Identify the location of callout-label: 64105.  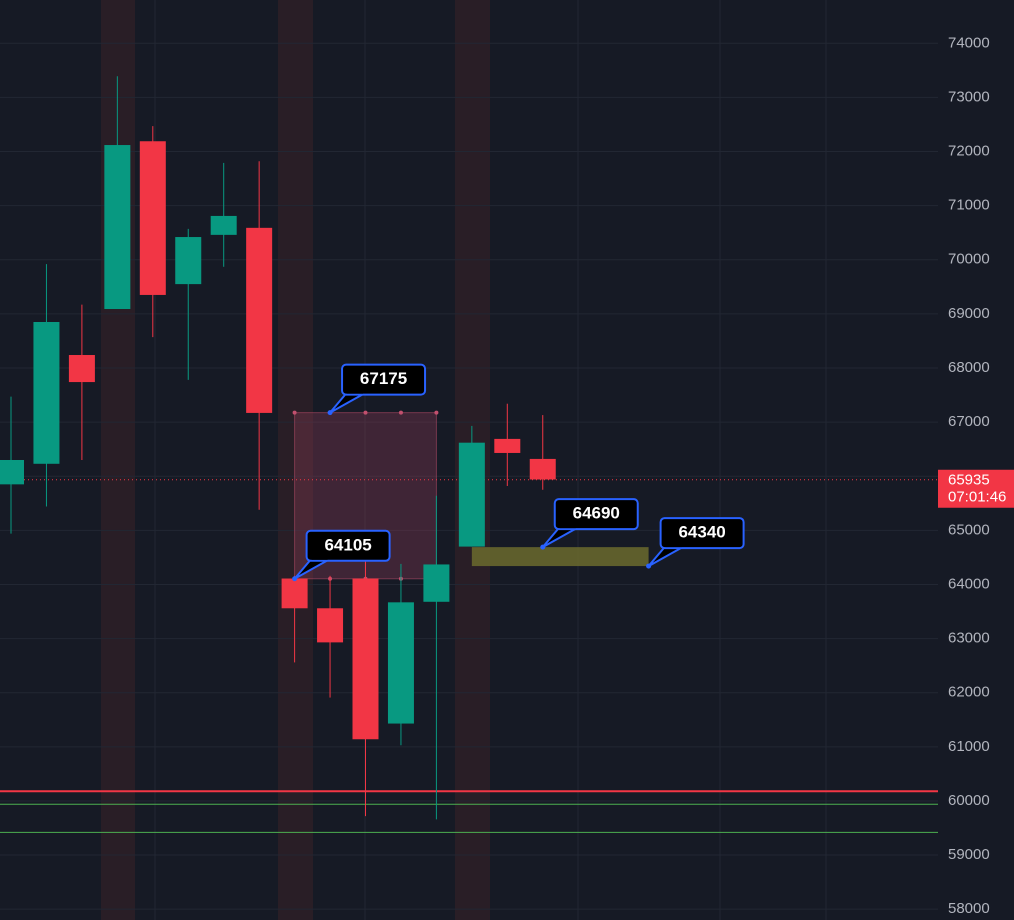
(347, 544).